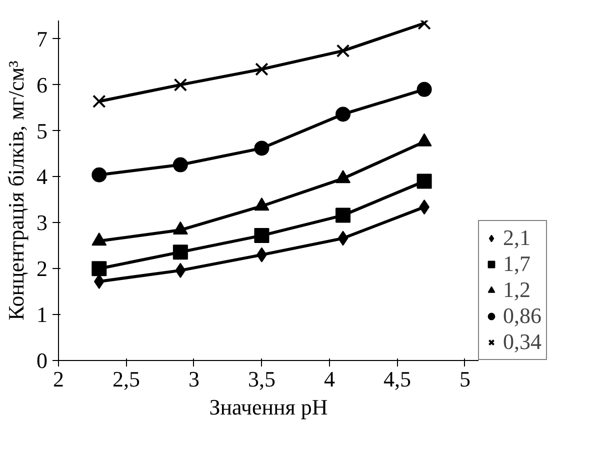 This screenshot has height=464, width=615. I want to click on x-tick-label: 2,5, so click(126, 379).